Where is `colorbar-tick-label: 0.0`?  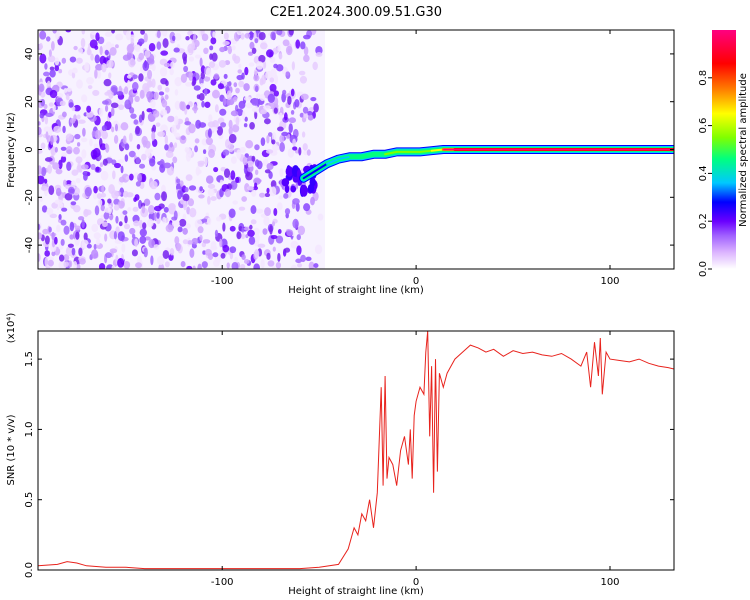 colorbar-tick-label: 0.0 is located at coordinates (703, 269).